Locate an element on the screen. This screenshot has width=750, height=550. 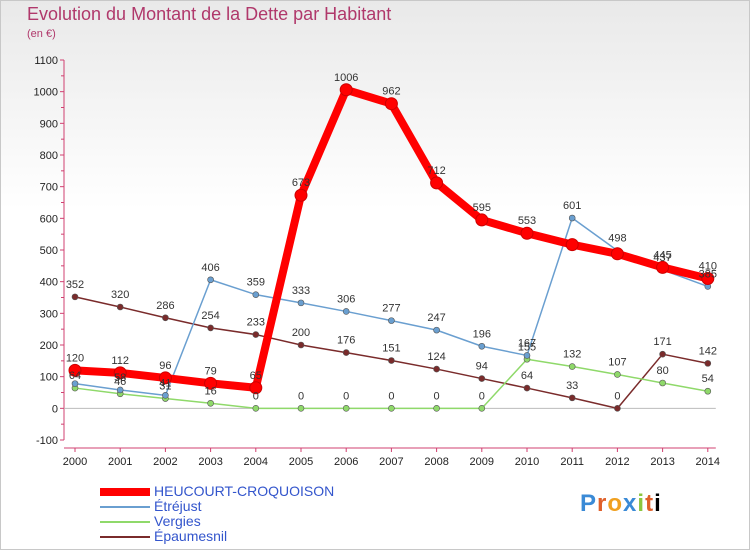
data-label: 54 is located at coordinates (708, 379).